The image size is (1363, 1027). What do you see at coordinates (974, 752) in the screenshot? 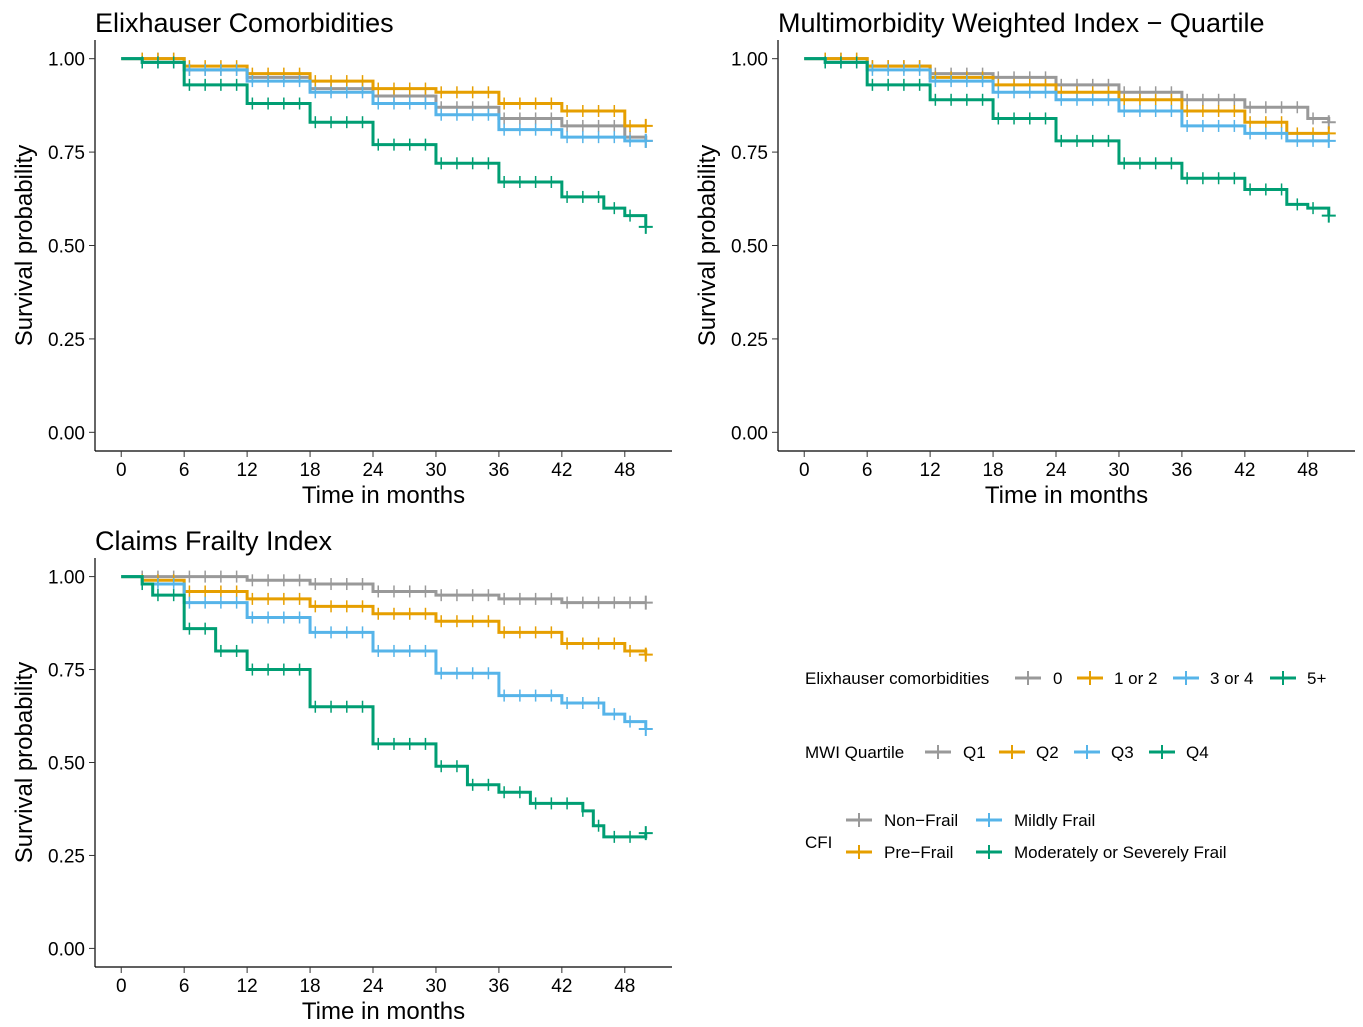
I see `legend-label: Q1` at bounding box center [974, 752].